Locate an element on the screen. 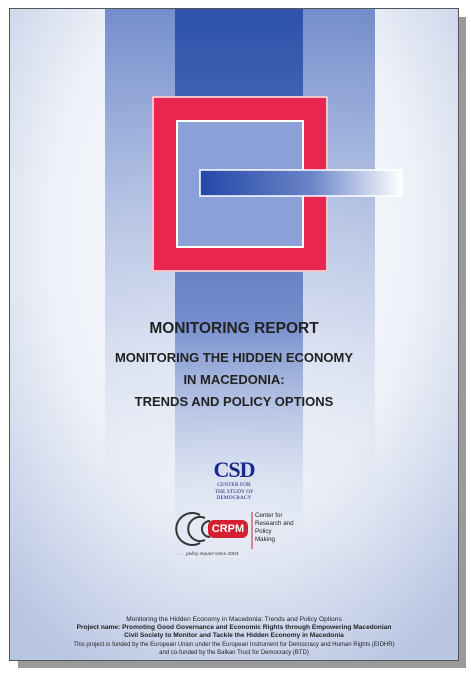 The height and width of the screenshot is (674, 471). title-line: IN MACEDONIA: is located at coordinates (234, 379).